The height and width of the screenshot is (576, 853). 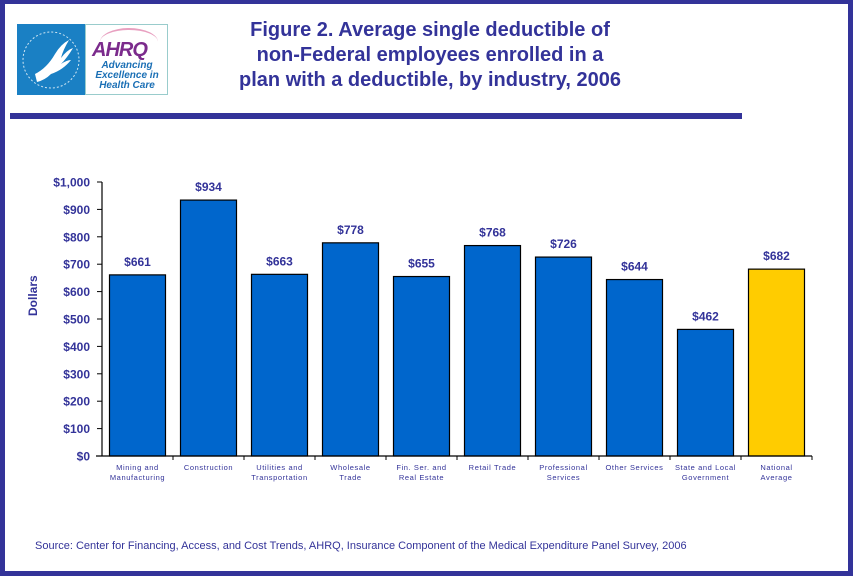 I want to click on data-label: $726, so click(x=563, y=244).